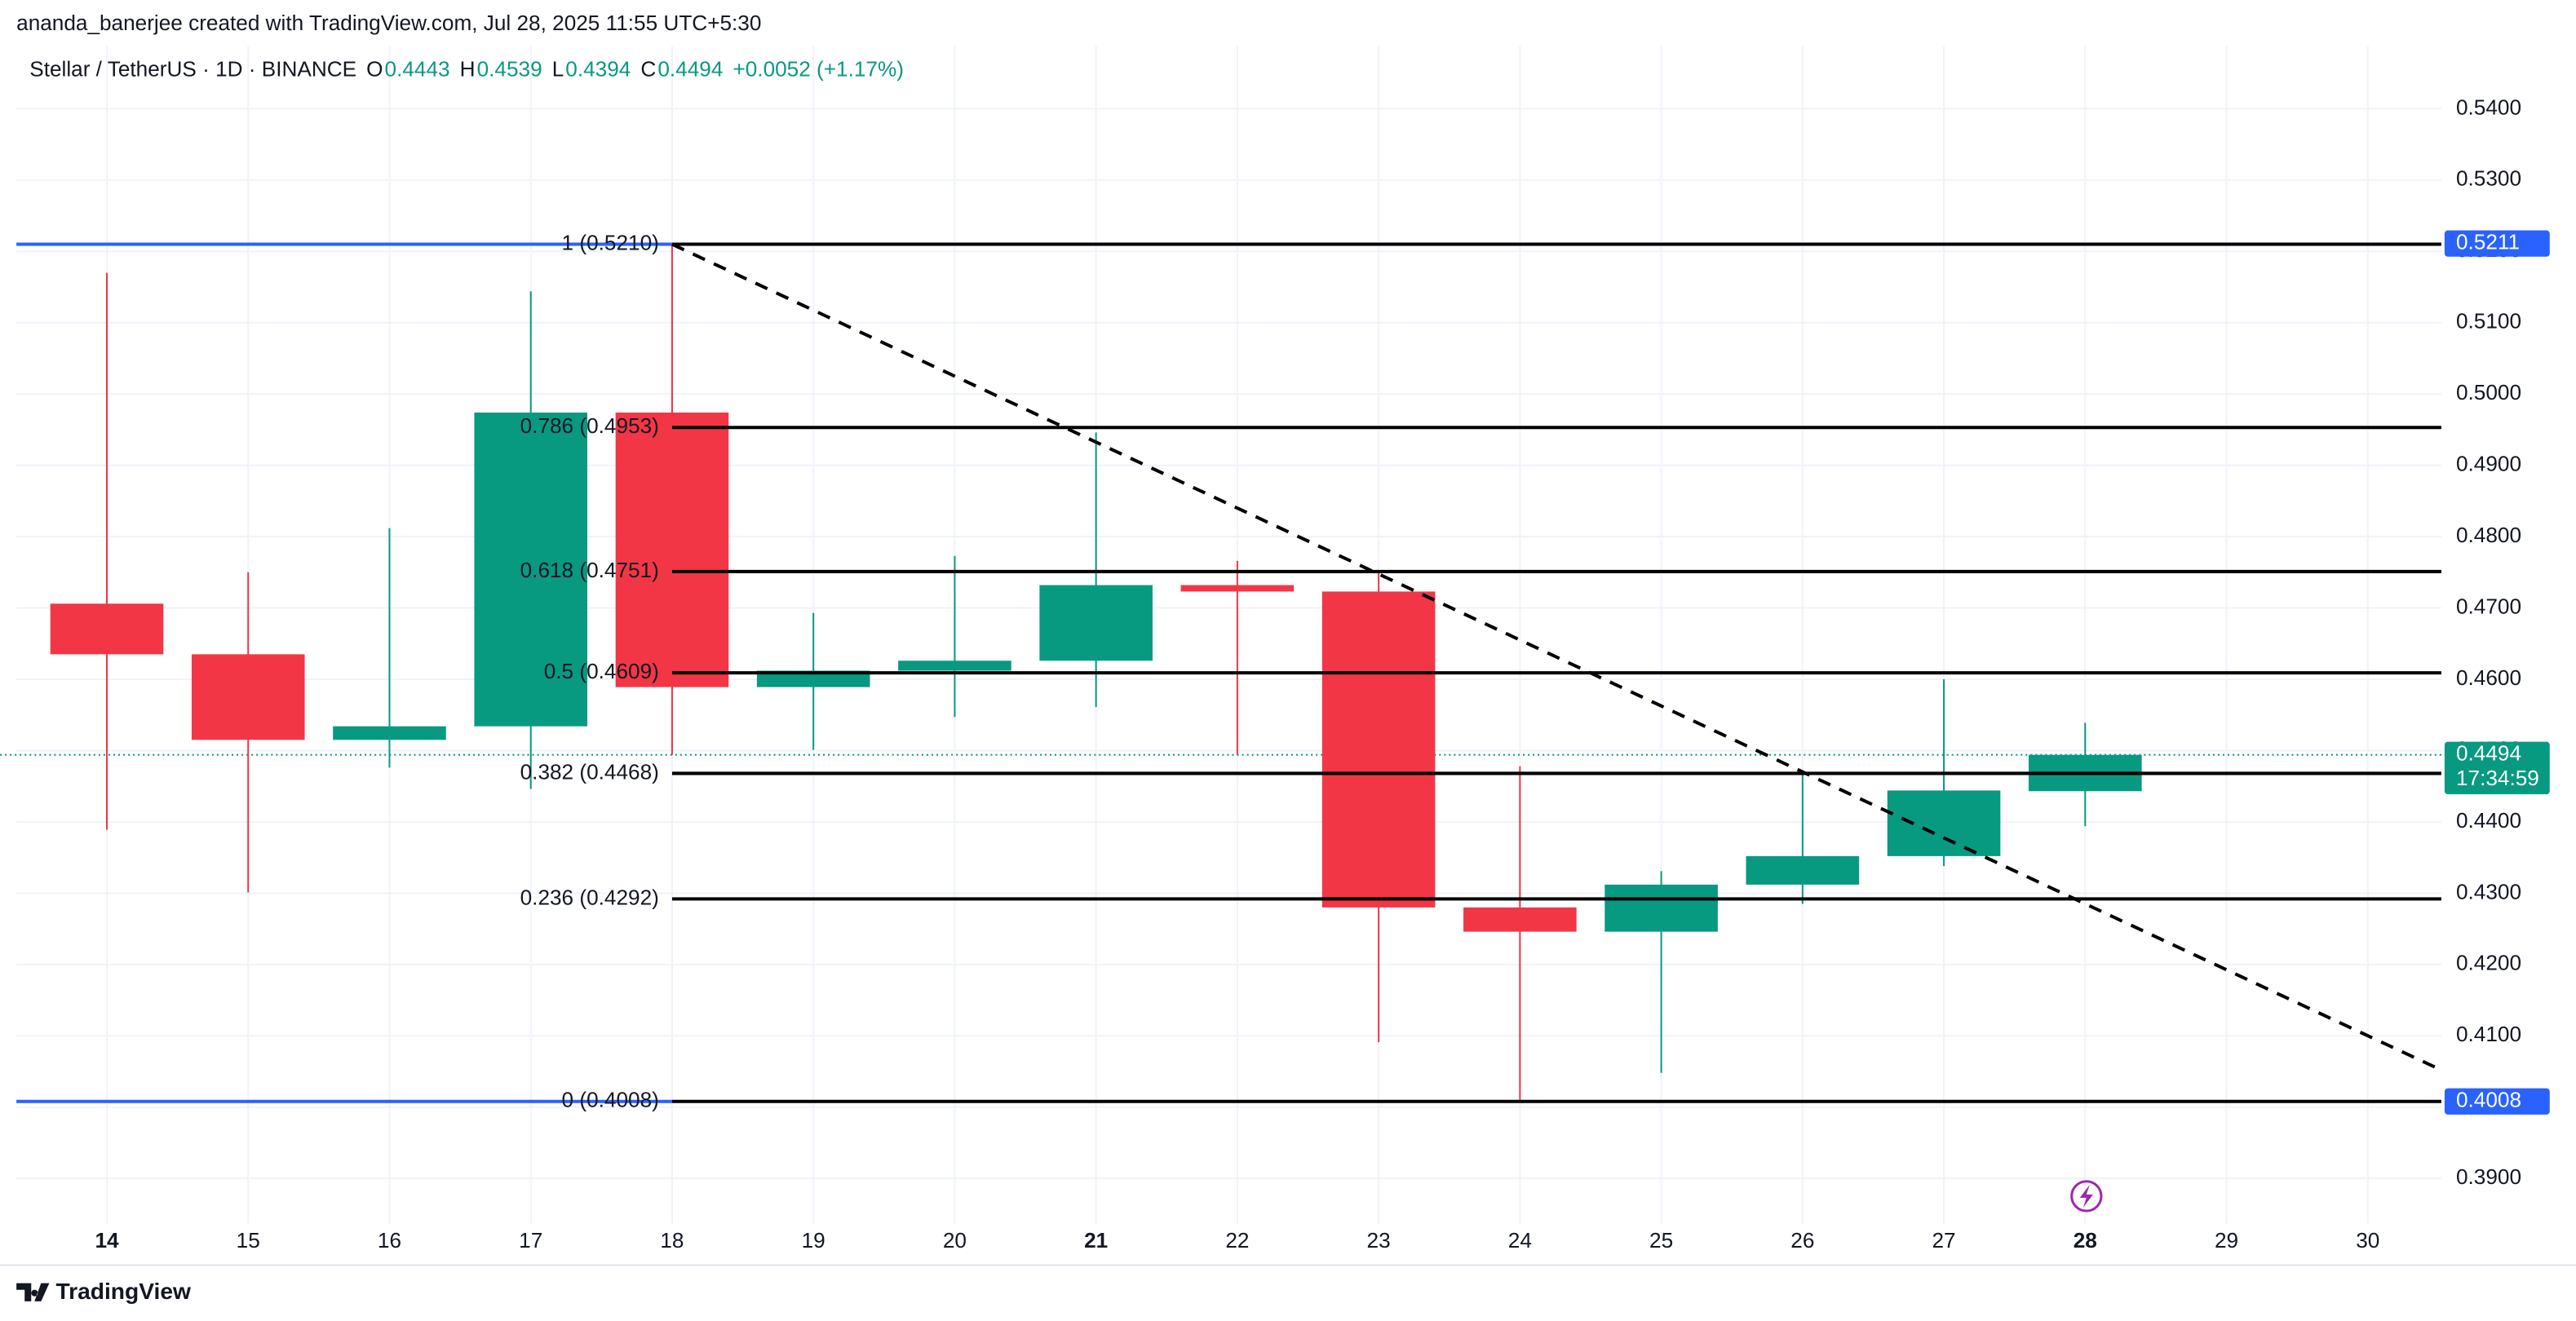 This screenshot has width=2576, height=1321. I want to click on x-tick-label: 18, so click(672, 1240).